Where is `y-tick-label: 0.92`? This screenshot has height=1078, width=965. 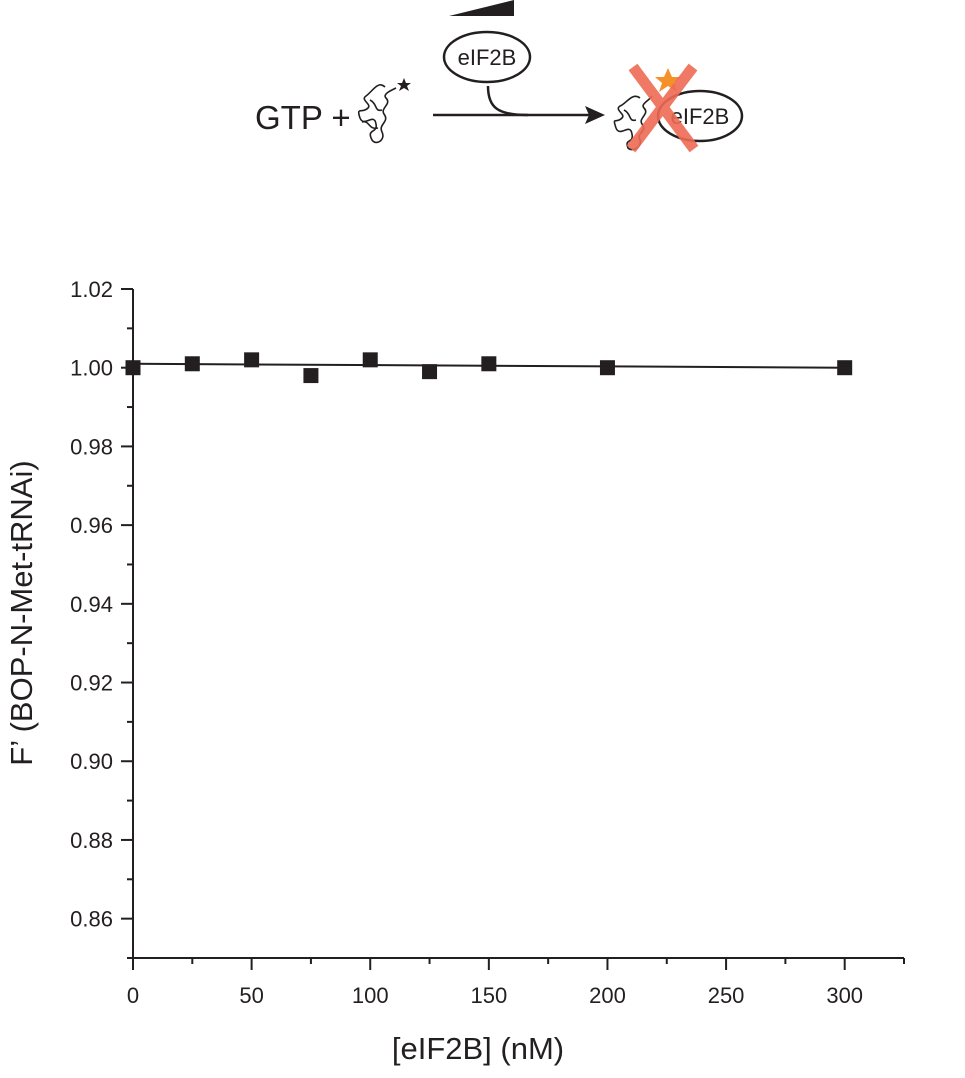 y-tick-label: 0.92 is located at coordinates (91, 683).